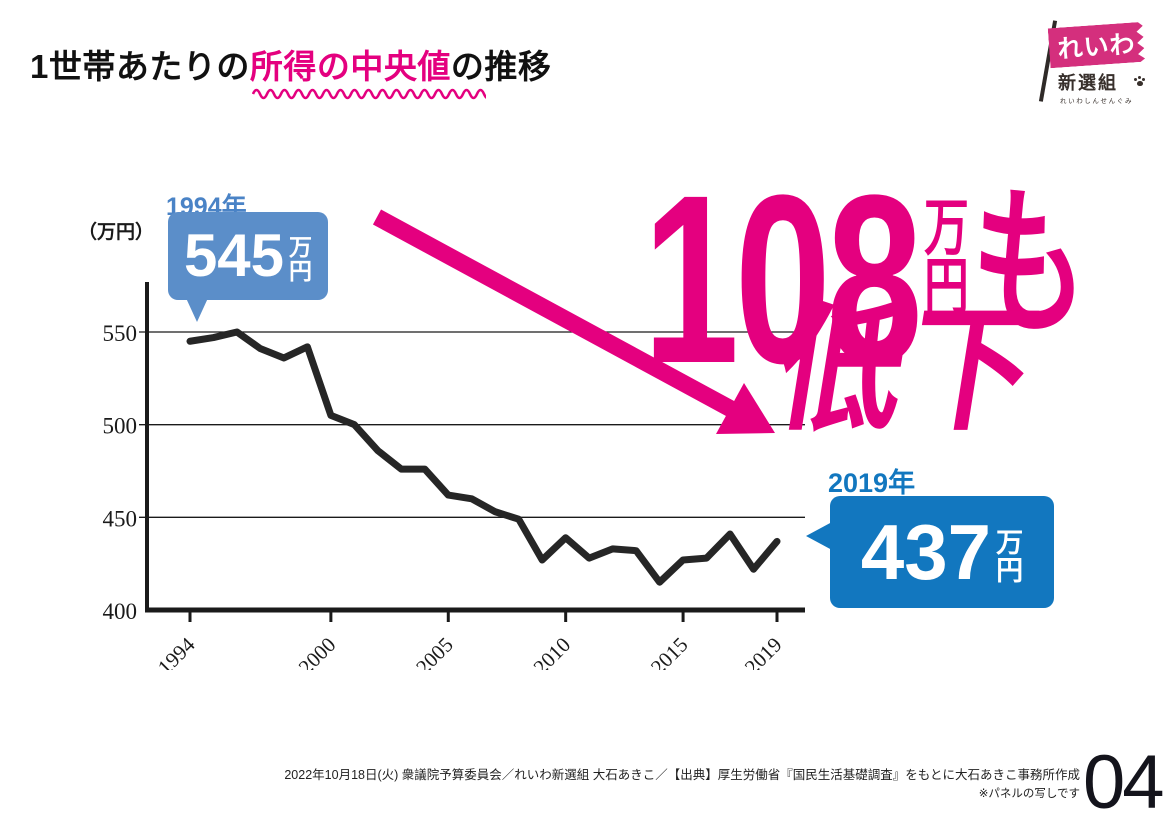 This screenshot has width=1163, height=825. Describe the element at coordinates (573, 321) in the screenshot. I see `decline-arrow-icon` at that location.